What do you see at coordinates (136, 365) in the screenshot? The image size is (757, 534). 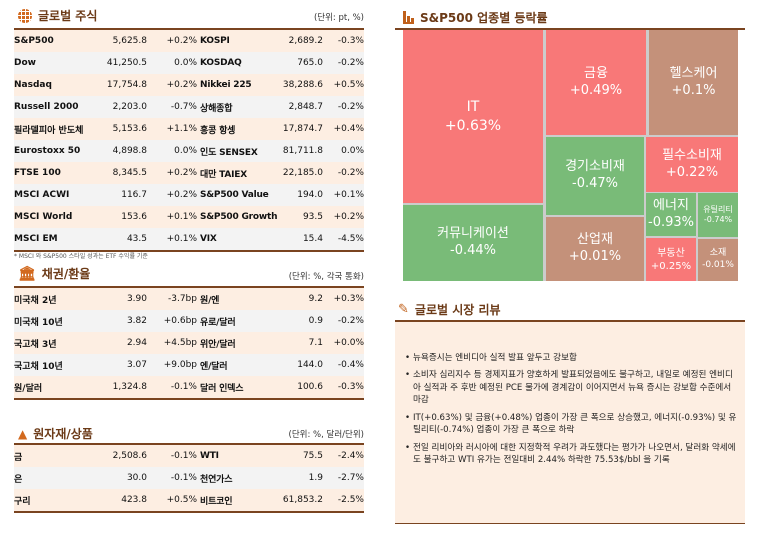 I see `cell-value: 3.07` at bounding box center [136, 365].